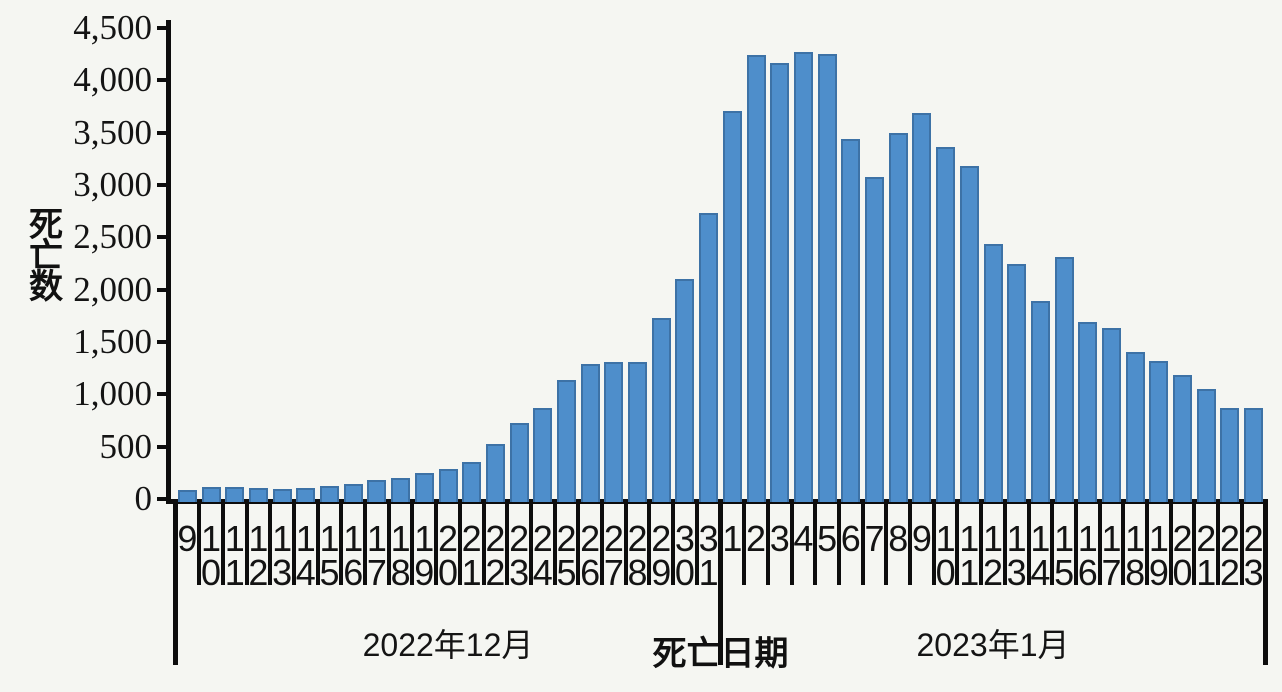 The height and width of the screenshot is (692, 1282). I want to click on x-tick-label: 3 1, so click(708, 555).